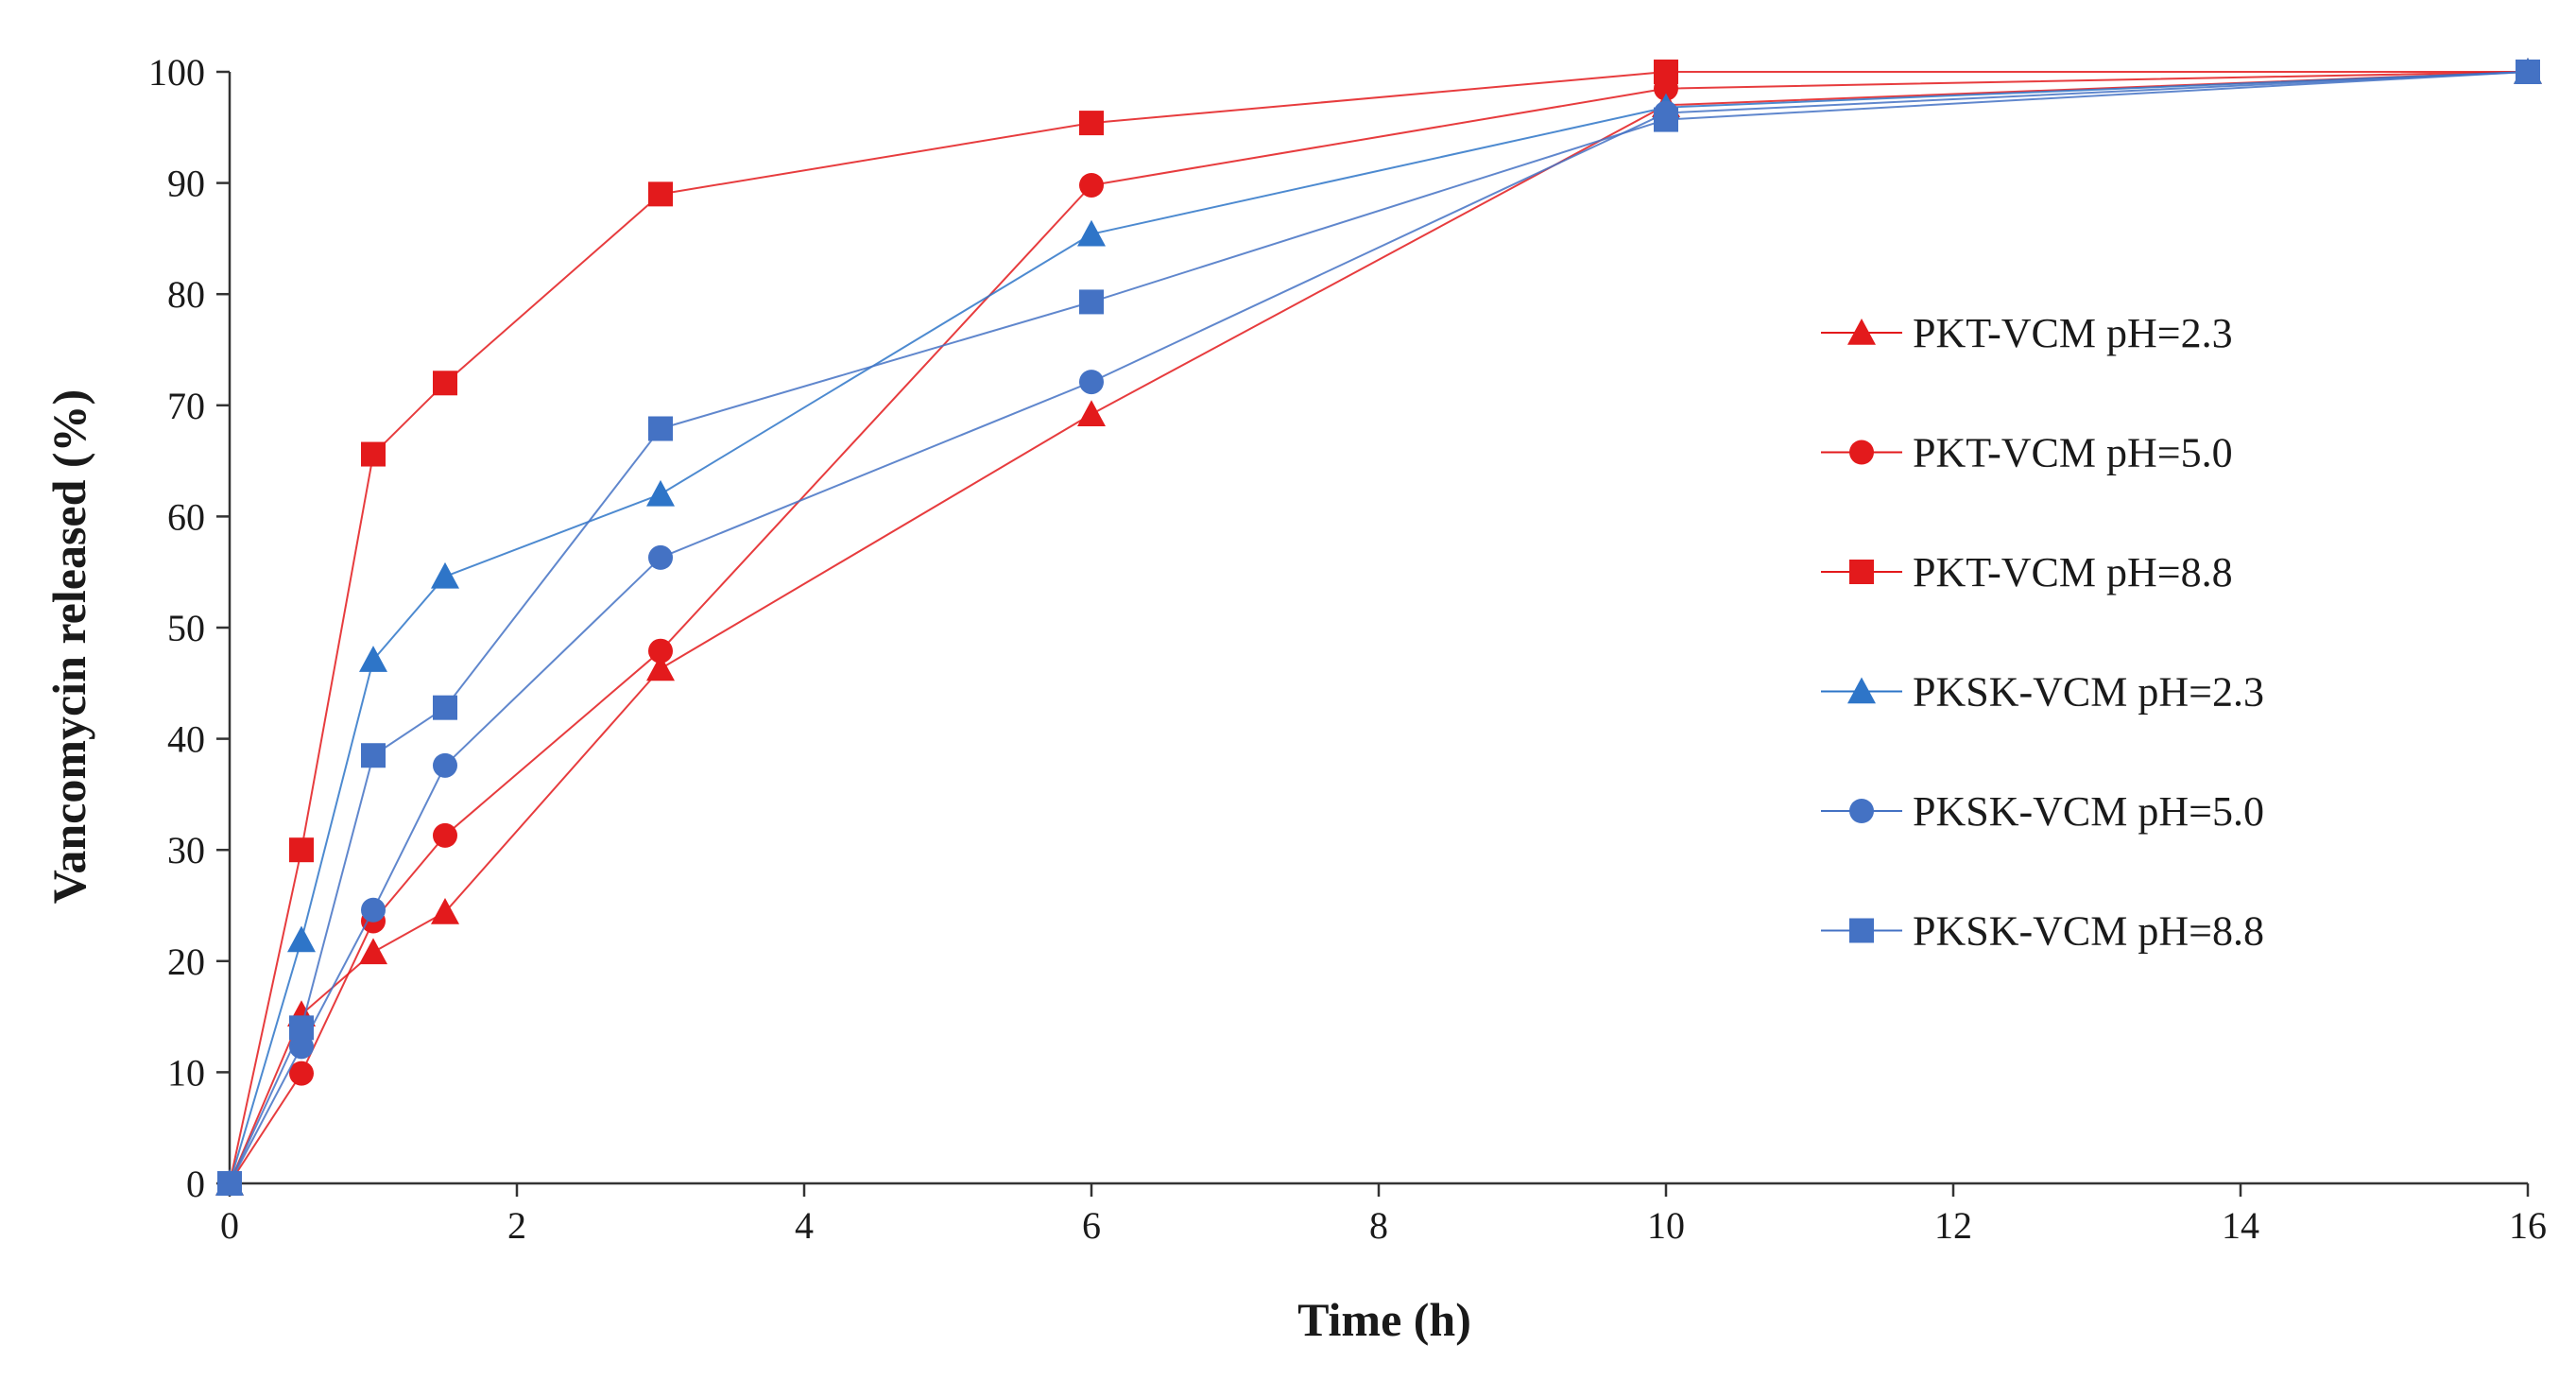 The image size is (2576, 1380). Describe the element at coordinates (2073, 333) in the screenshot. I see `legend-label: PKT-VCM pH=2.3` at that location.